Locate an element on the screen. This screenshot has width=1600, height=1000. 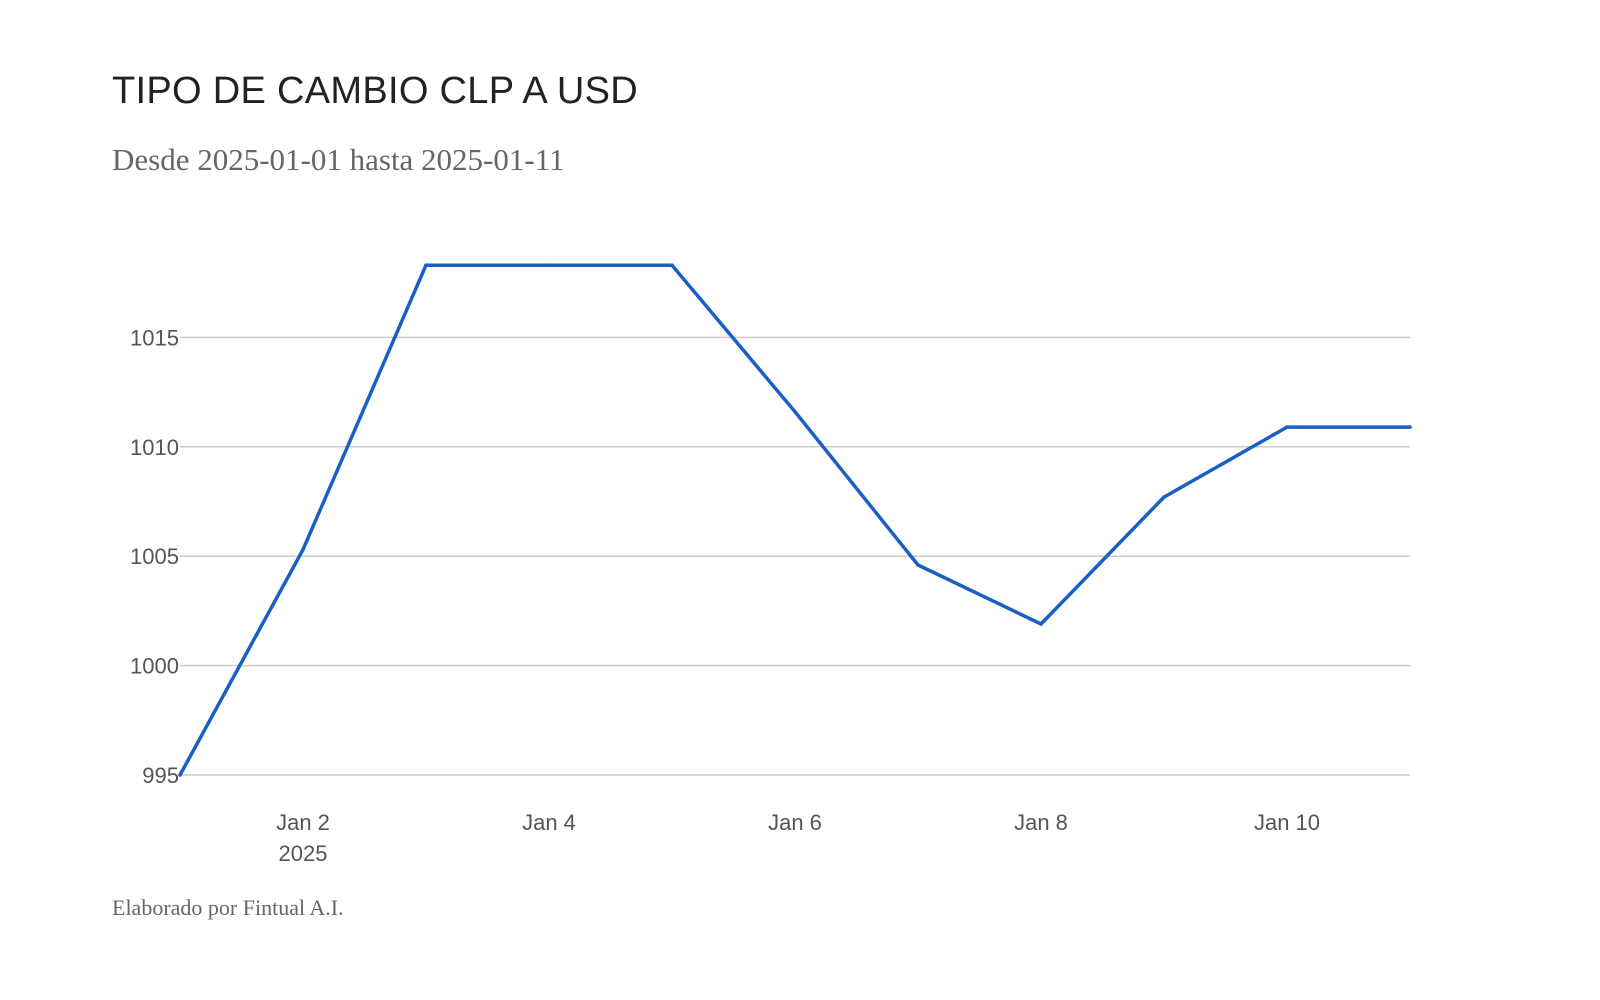
y-tick-label: 1000 is located at coordinates (154, 666).